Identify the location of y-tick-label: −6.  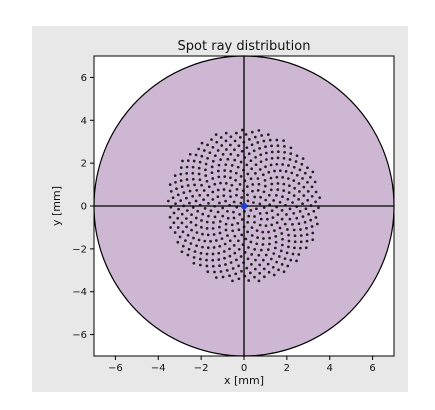
(79, 335).